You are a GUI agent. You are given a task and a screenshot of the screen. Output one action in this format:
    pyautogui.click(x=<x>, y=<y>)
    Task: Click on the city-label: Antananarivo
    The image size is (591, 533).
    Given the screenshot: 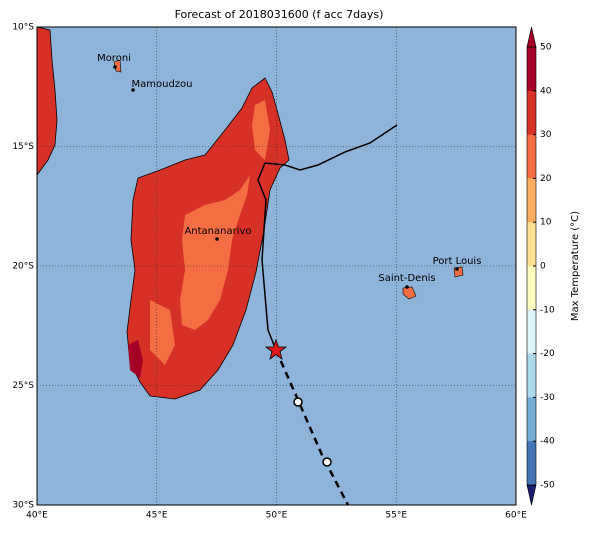 What is the action you would take?
    pyautogui.click(x=217, y=231)
    